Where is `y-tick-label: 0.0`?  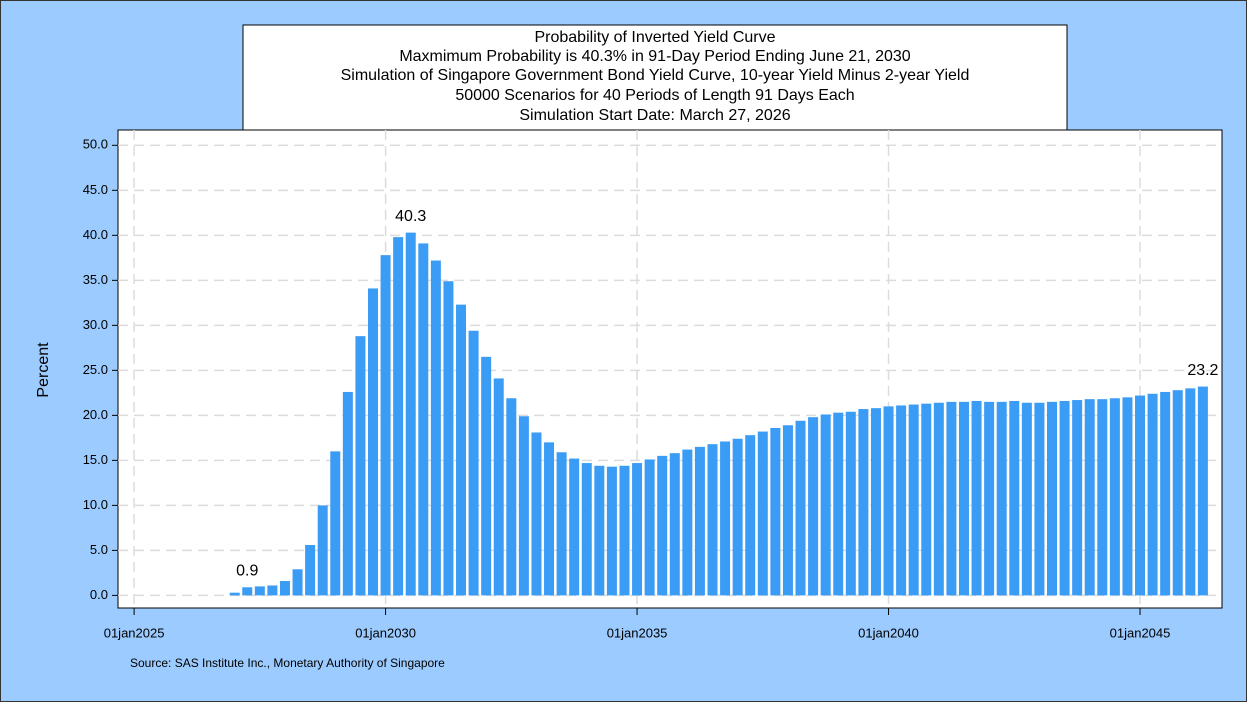 y-tick-label: 0.0 is located at coordinates (99, 594).